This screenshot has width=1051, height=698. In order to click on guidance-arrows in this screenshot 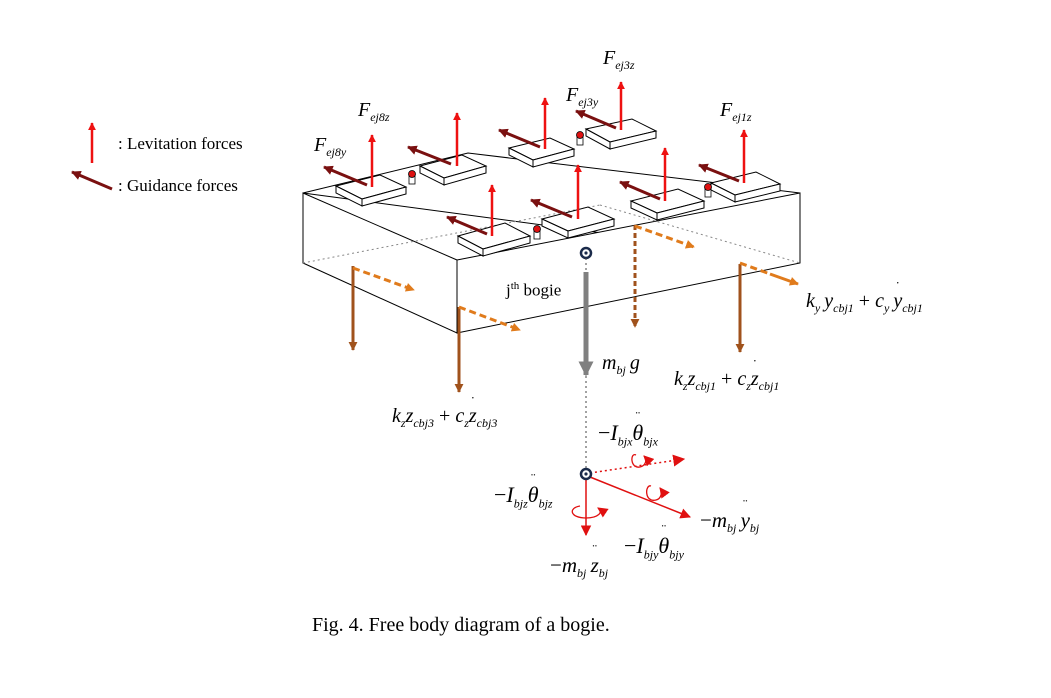, I will do `click(531, 172)`.